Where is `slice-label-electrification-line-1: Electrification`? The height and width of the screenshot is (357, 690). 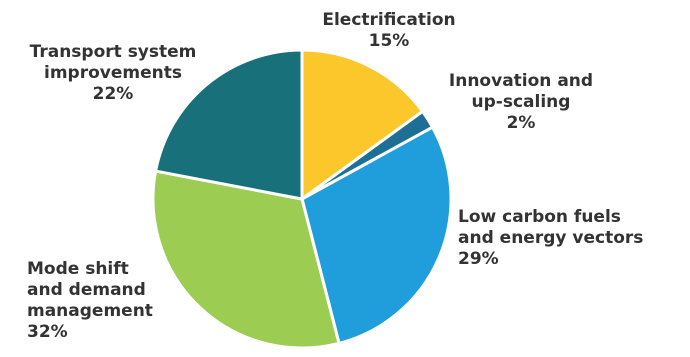
slice-label-electrification-line-1: Electrification is located at coordinates (389, 20).